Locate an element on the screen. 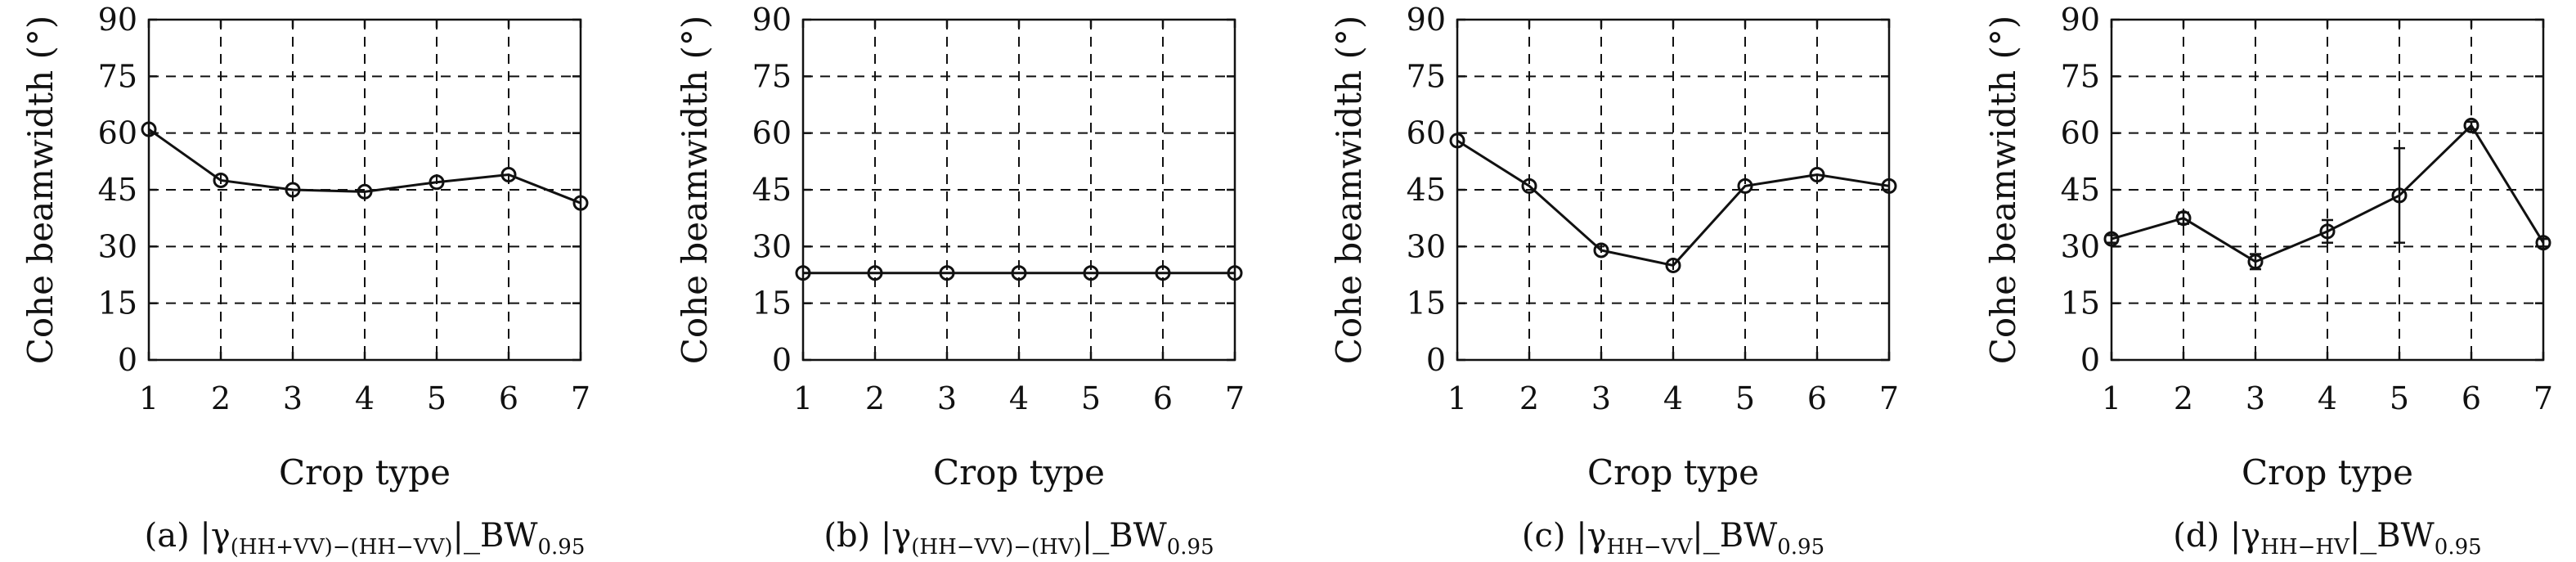 The width and height of the screenshot is (2576, 562). panel-caption: (c) |γHH−VV|_BW0.95 is located at coordinates (1673, 538).